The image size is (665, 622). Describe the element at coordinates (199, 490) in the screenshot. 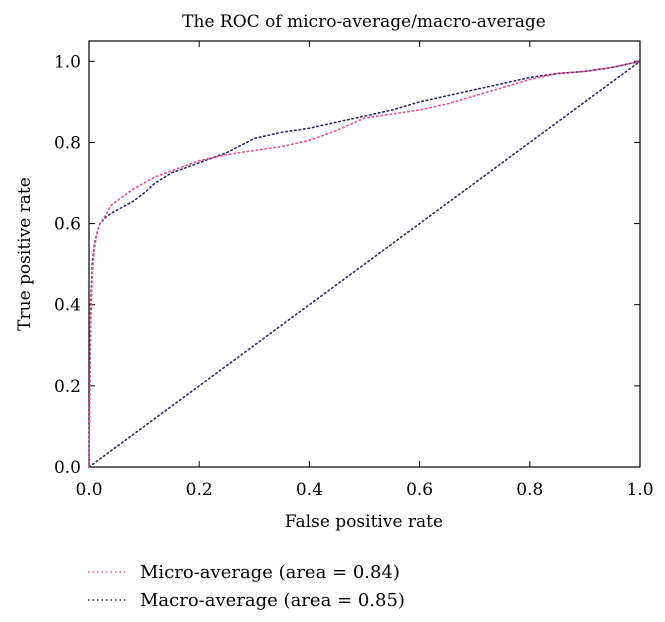

I see `x-tick-label: 0.2` at that location.